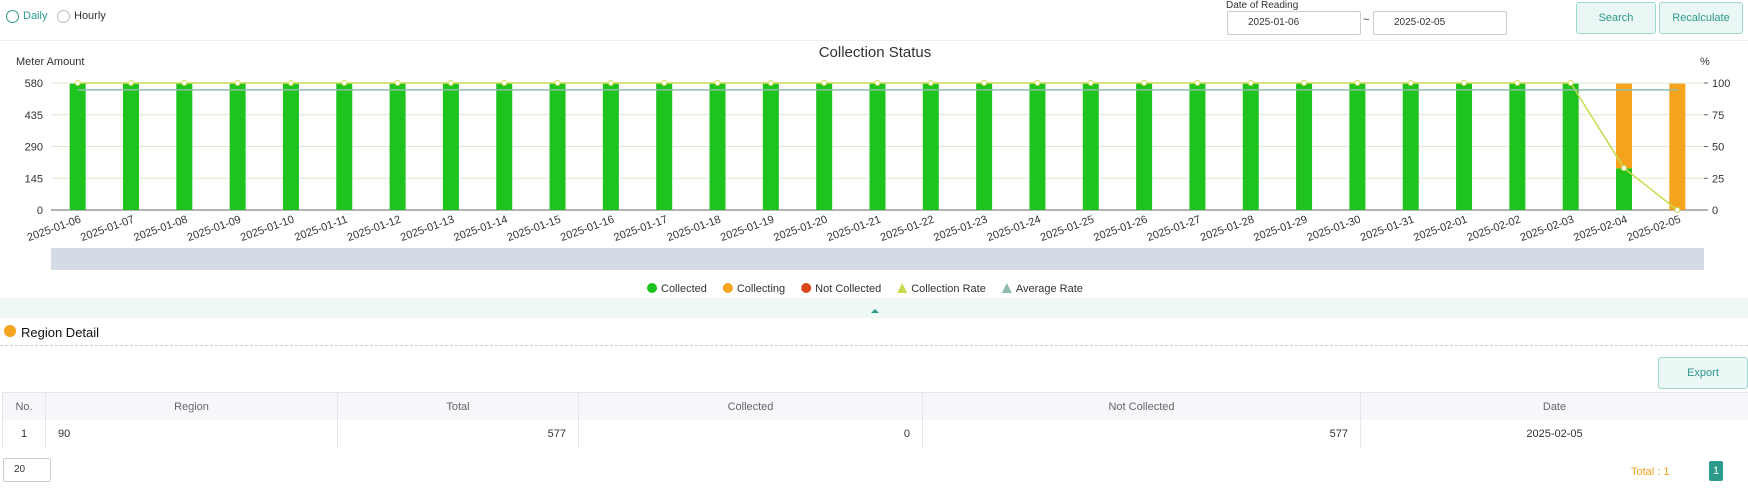 The height and width of the screenshot is (492, 1748). I want to click on table-header: Total, so click(458, 407).